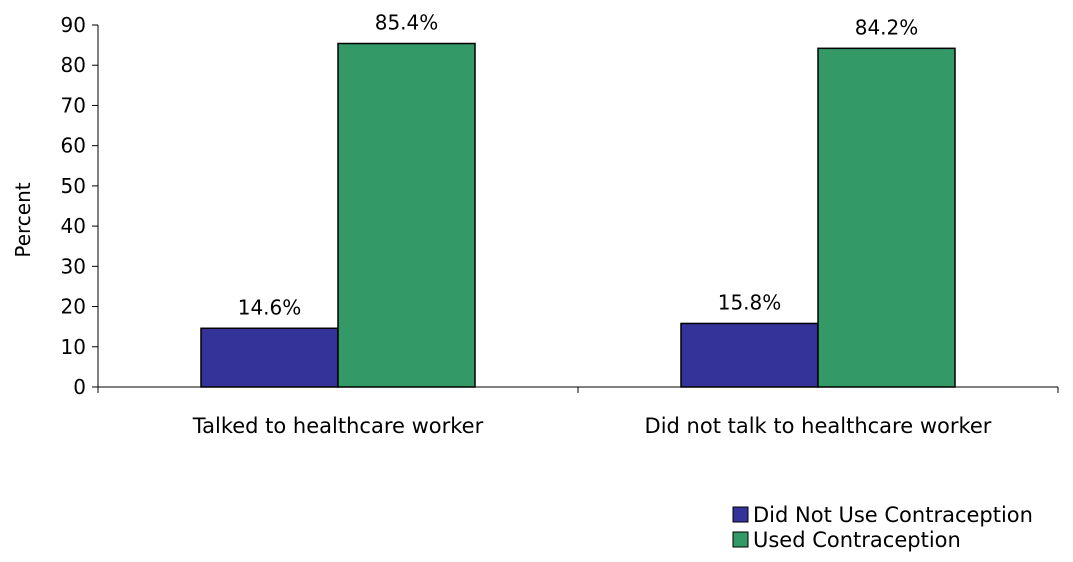 The height and width of the screenshot is (562, 1073). I want to click on x-category-label: Did not talk to healthcare worker, so click(818, 426).